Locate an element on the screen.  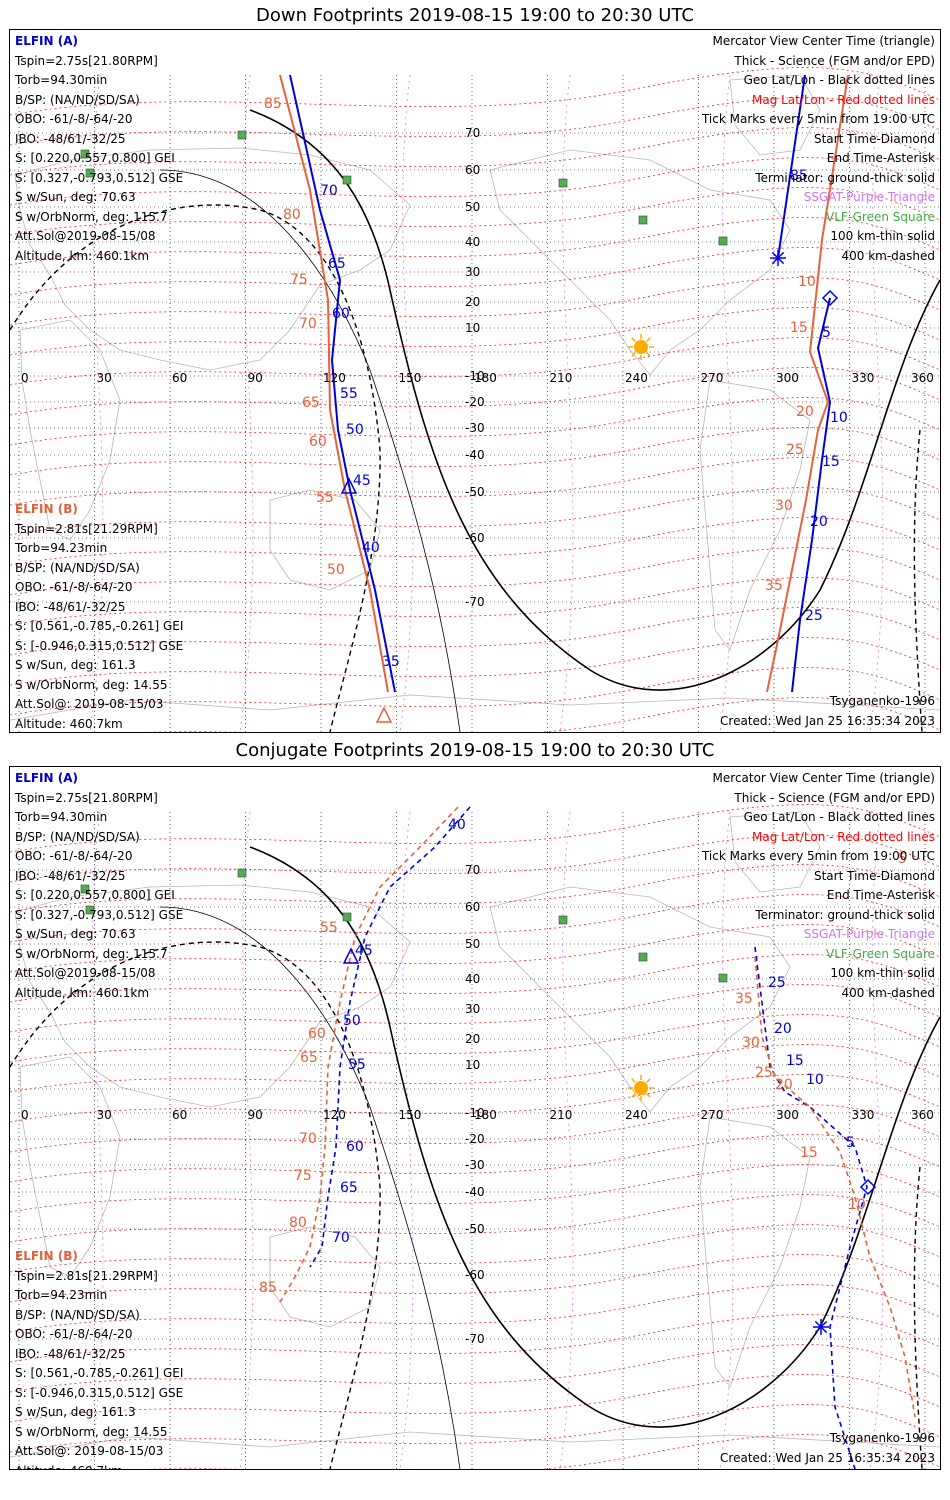
info-line: S: [0.220,0.557,0.800] GEI is located at coordinates (95, 158).